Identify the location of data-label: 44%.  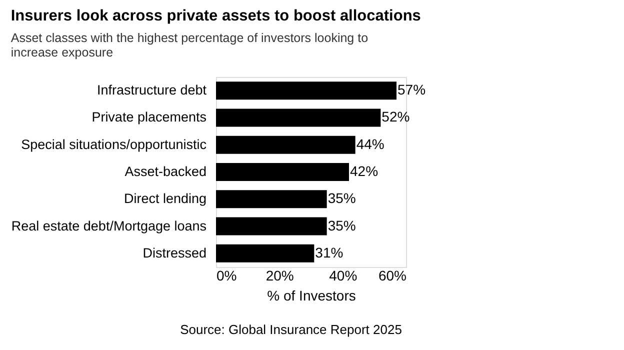
(370, 144).